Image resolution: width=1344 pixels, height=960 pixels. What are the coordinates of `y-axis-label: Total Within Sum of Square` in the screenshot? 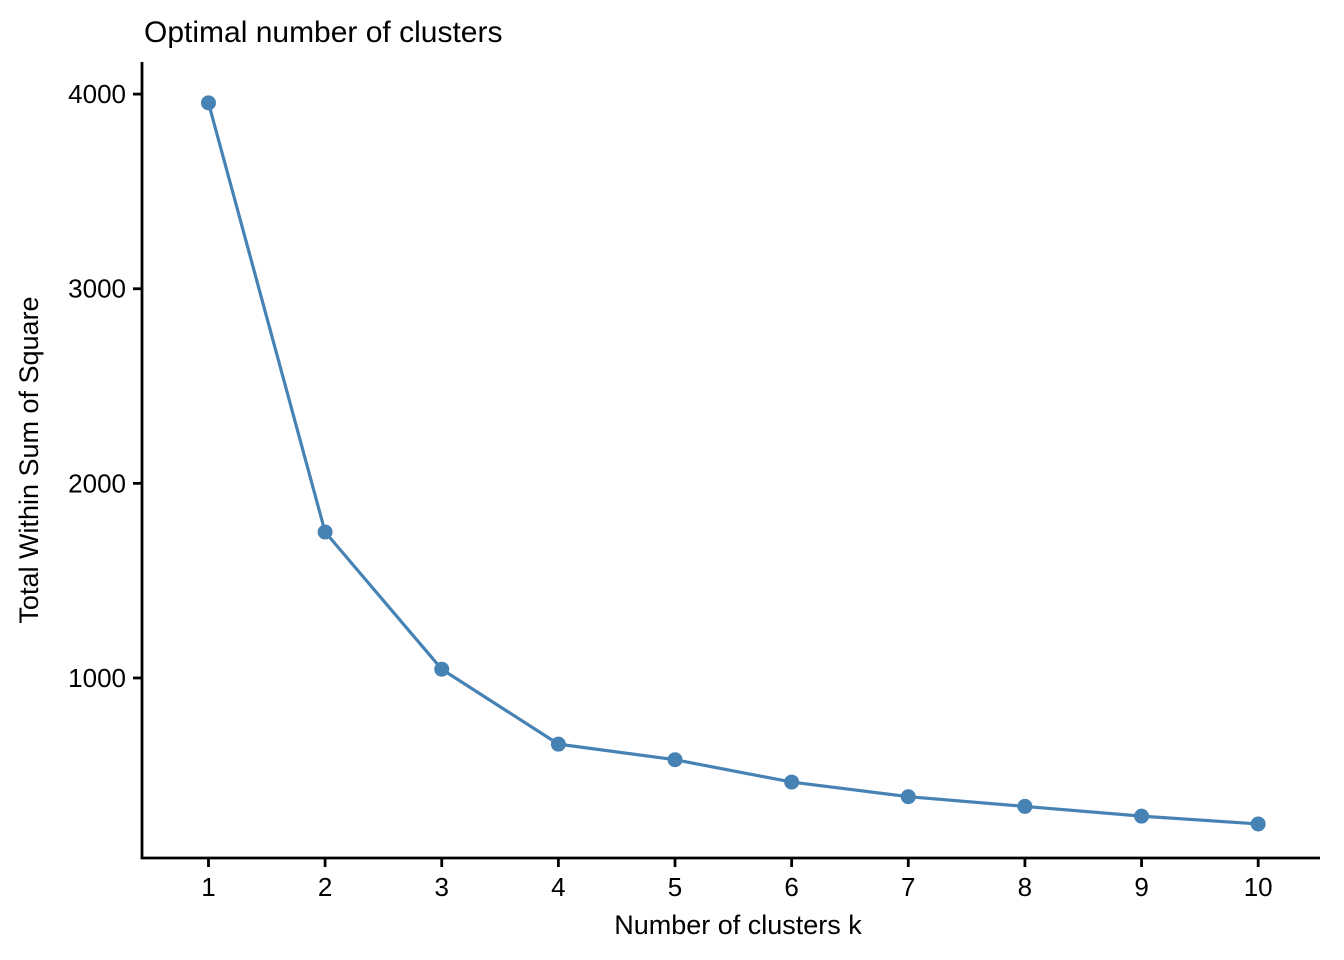 It's located at (29, 459).